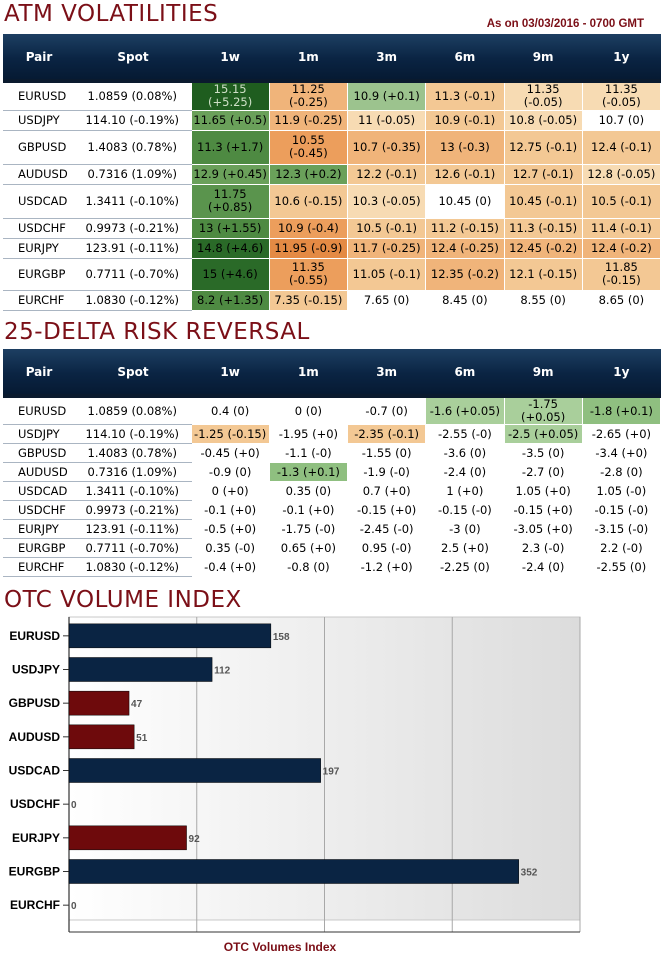 The image size is (664, 960). What do you see at coordinates (621, 120) in the screenshot?
I see `value-cell-1y: 10.7 (0)` at bounding box center [621, 120].